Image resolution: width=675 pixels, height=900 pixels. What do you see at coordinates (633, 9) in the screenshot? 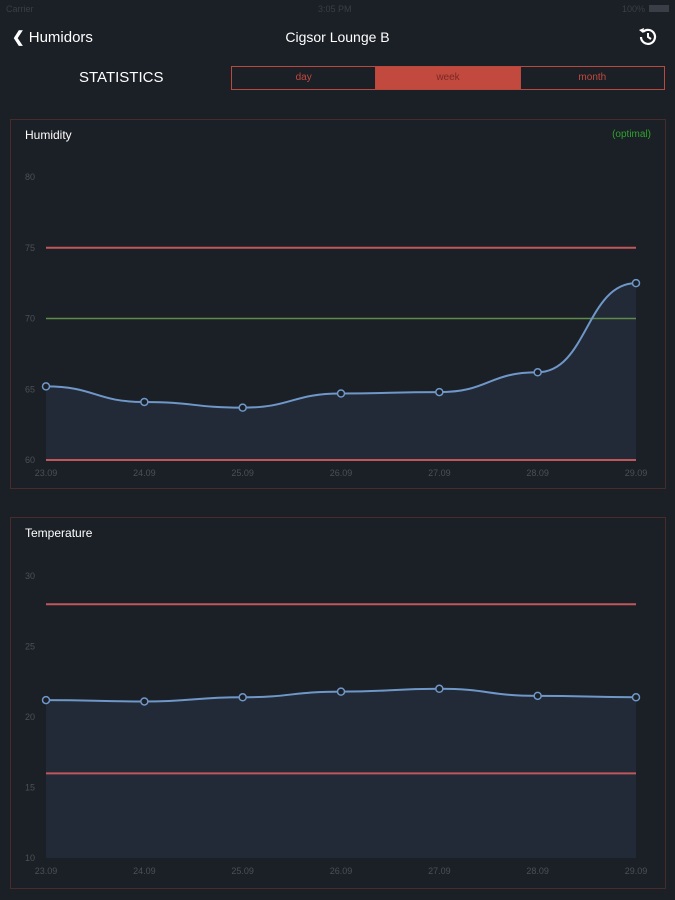
I see `battery-level: 100%` at bounding box center [633, 9].